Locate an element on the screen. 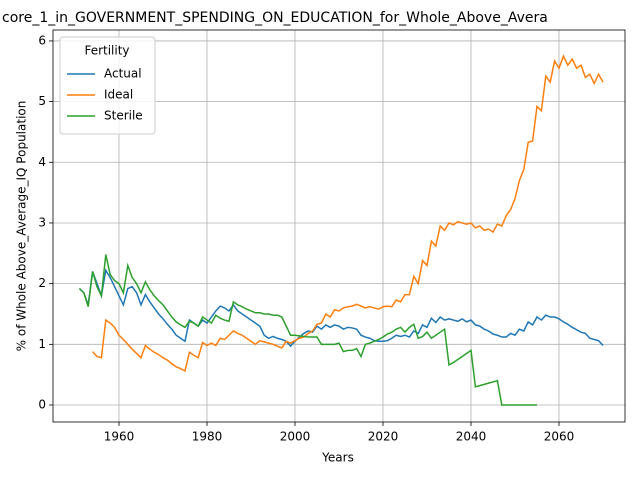 The width and height of the screenshot is (640, 480). y-tick-label: 3 is located at coordinates (42, 222).